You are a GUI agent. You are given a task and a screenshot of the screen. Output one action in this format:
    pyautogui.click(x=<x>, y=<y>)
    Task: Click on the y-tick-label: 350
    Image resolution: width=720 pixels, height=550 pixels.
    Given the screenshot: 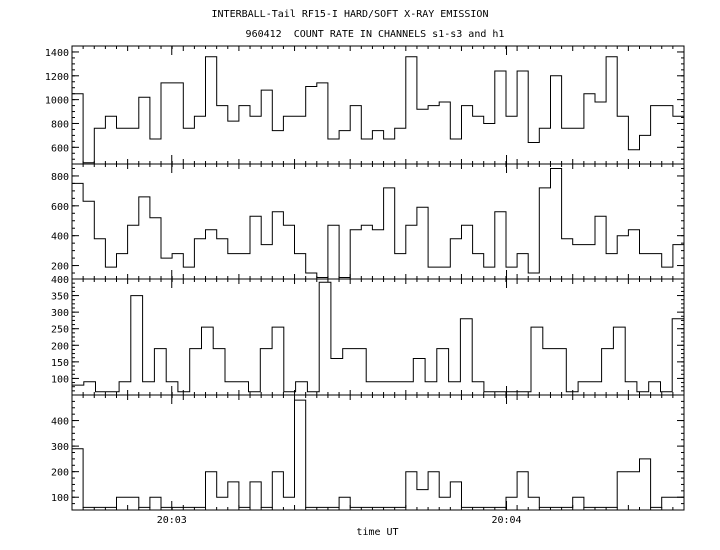 What is the action you would take?
    pyautogui.click(x=60, y=297)
    